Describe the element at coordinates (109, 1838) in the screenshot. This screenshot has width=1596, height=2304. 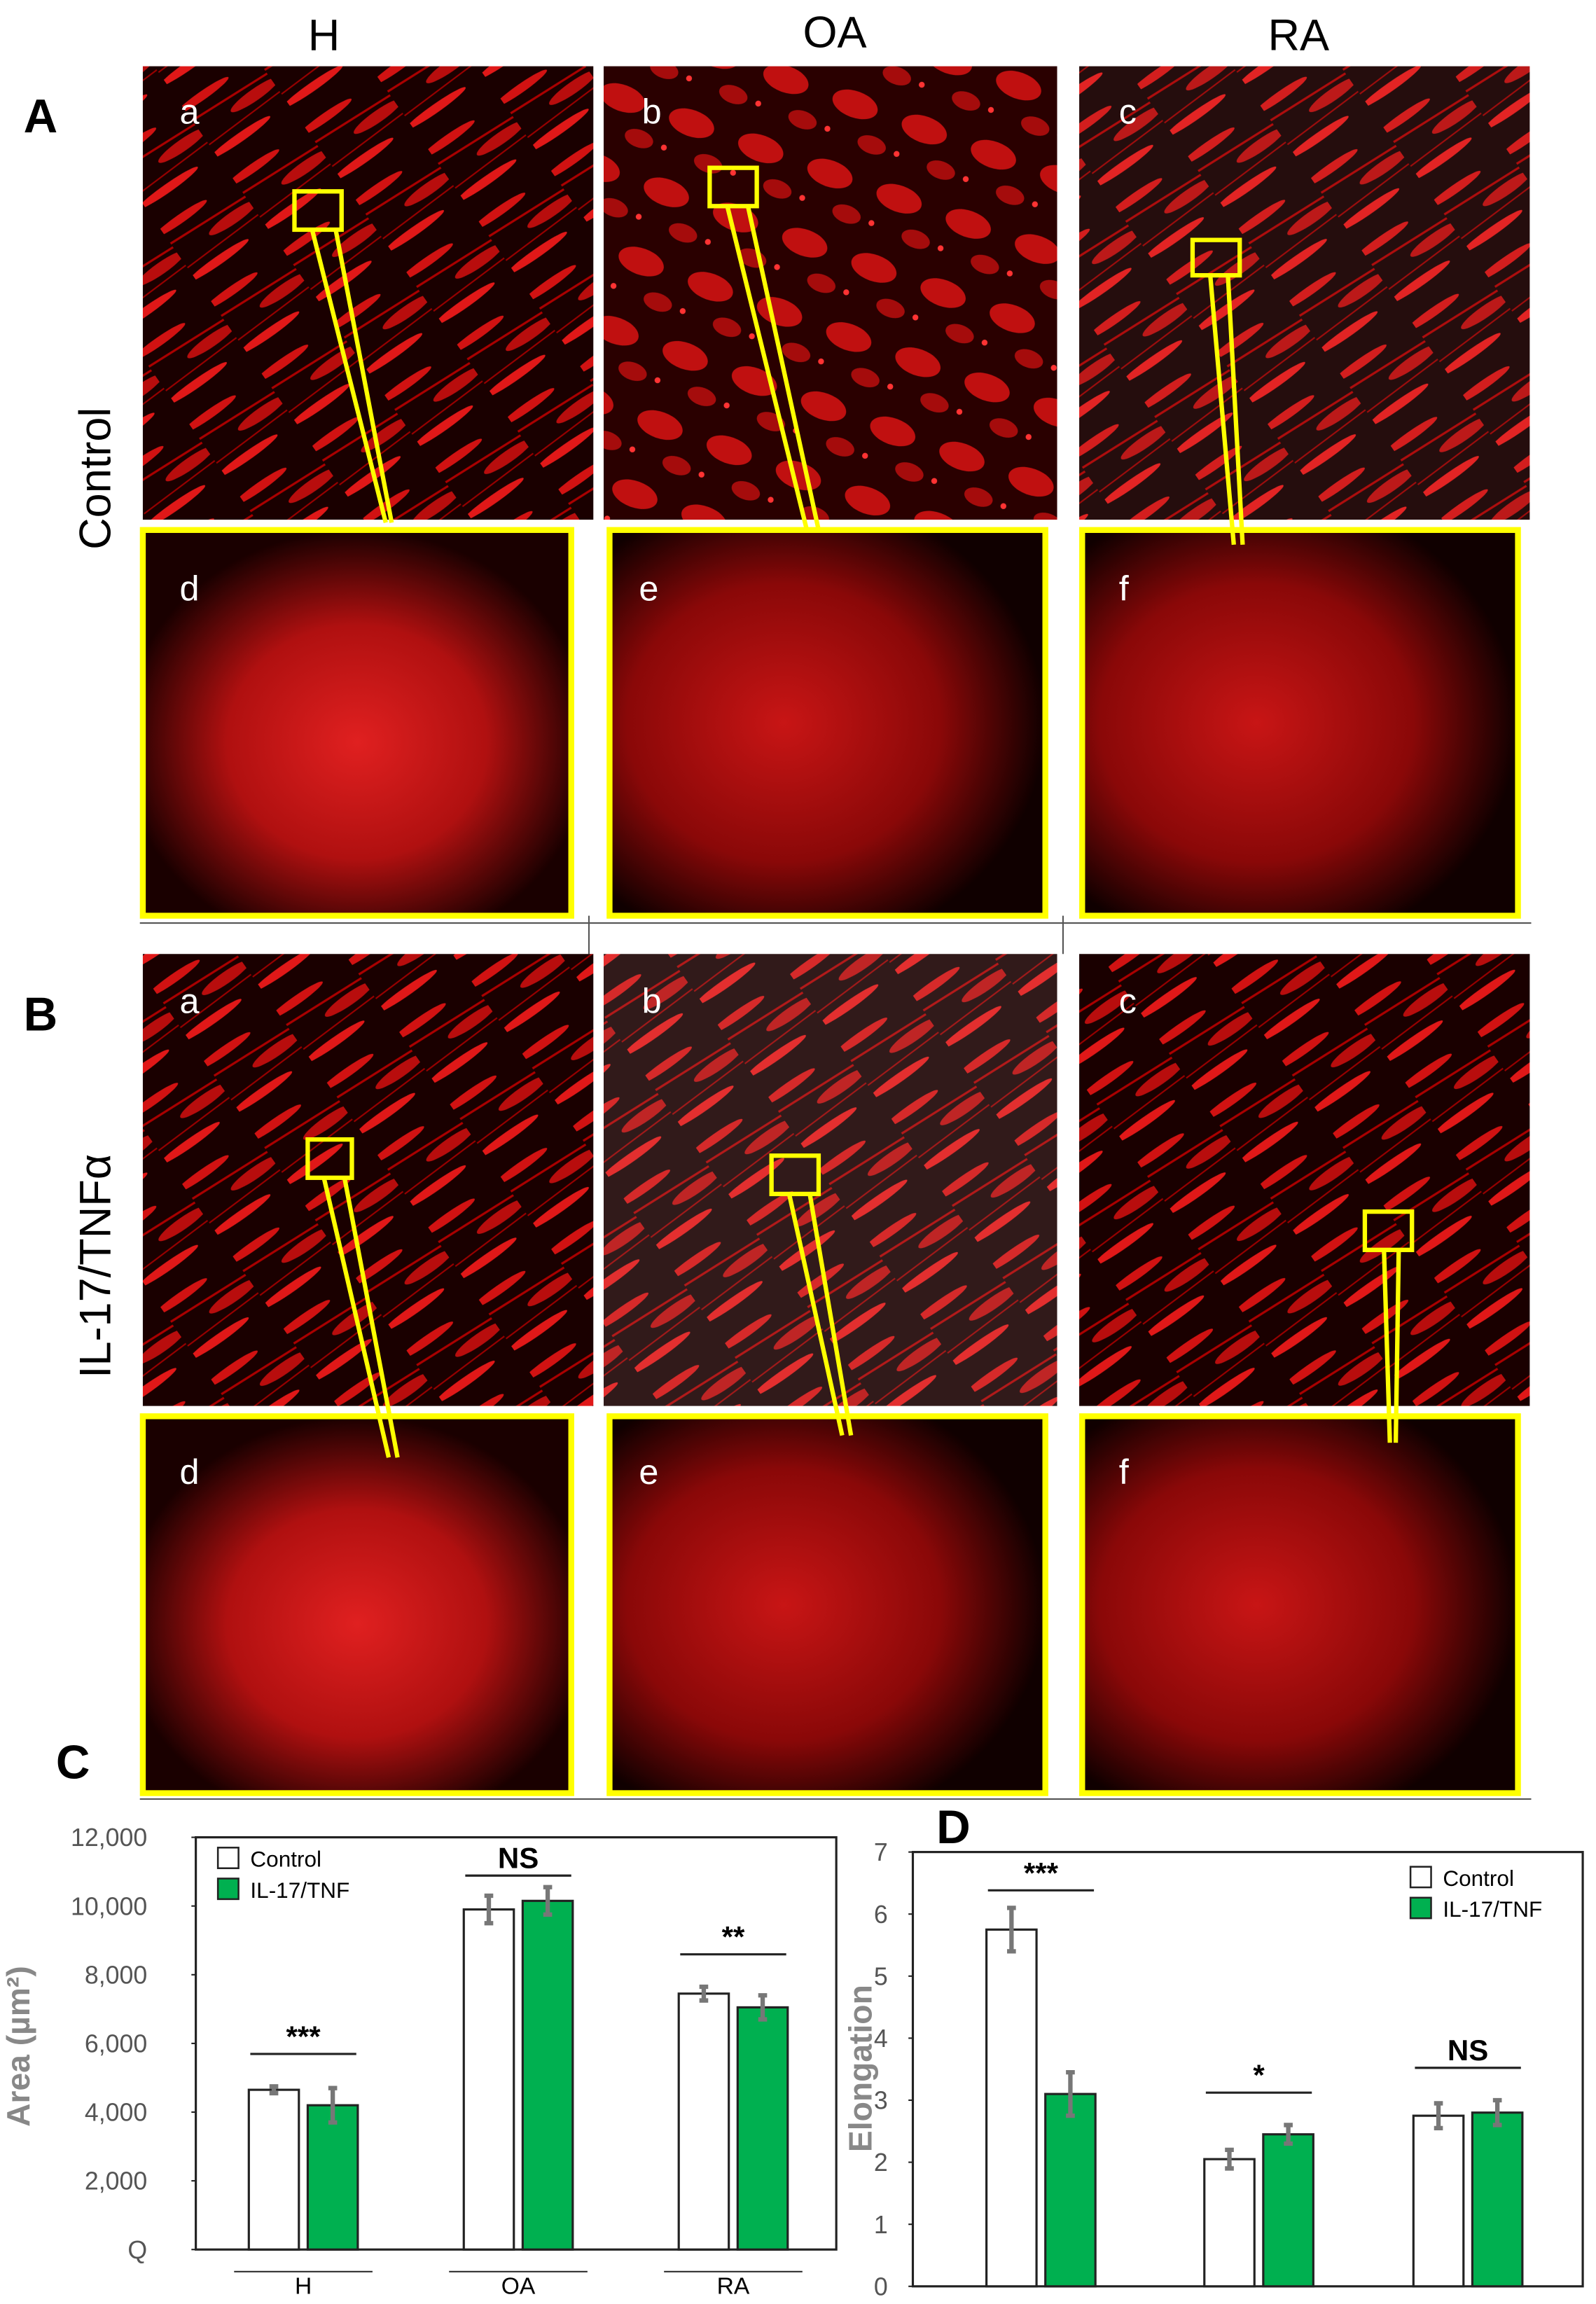
I see `y-tick-label: 12,000` at that location.